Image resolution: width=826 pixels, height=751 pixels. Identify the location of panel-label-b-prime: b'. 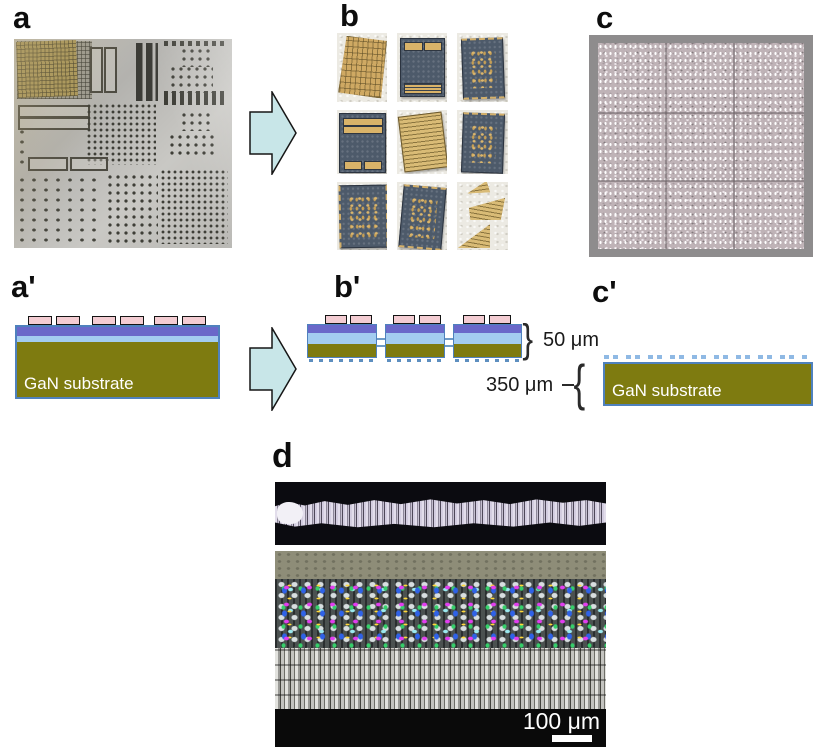
(347, 286).